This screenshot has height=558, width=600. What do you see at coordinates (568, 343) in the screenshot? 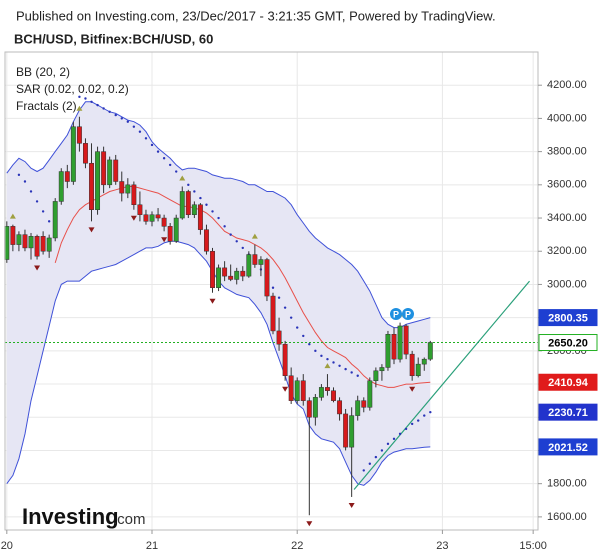
I see `price-tag-label: 2650.20` at bounding box center [568, 343].